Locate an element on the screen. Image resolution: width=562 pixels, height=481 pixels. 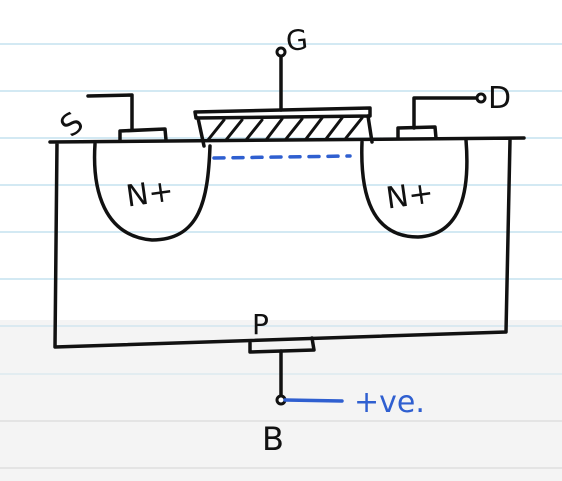
drain-terminal-dot is located at coordinates (481, 98).